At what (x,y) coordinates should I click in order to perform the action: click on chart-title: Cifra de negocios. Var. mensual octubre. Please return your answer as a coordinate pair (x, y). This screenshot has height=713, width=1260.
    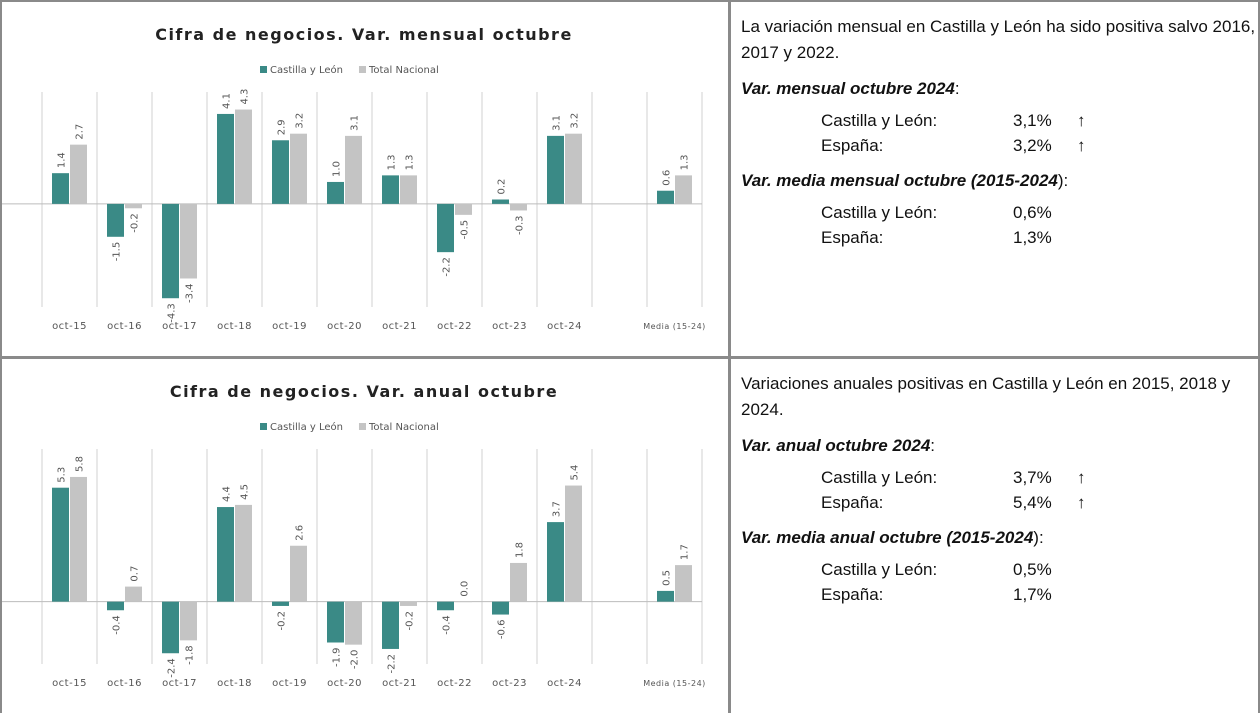
    Looking at the image, I should click on (364, 34).